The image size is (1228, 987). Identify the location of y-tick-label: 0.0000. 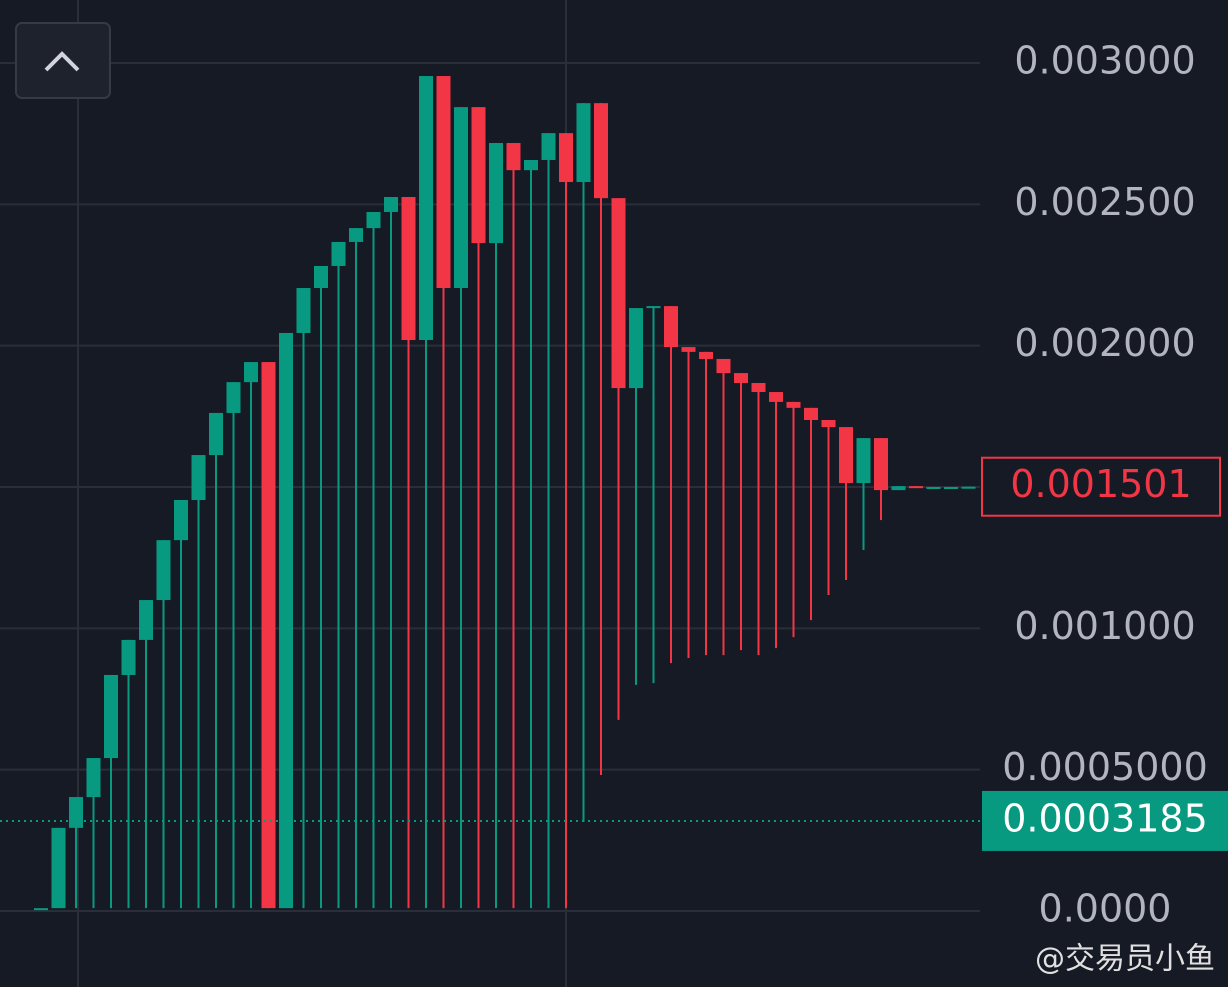
(1105, 908).